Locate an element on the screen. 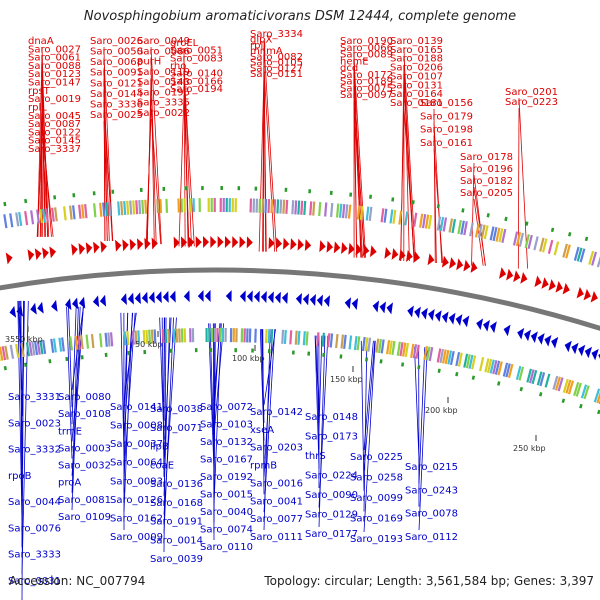 The image size is (600, 600). gene-label: Saro_0196 is located at coordinates (486, 169).